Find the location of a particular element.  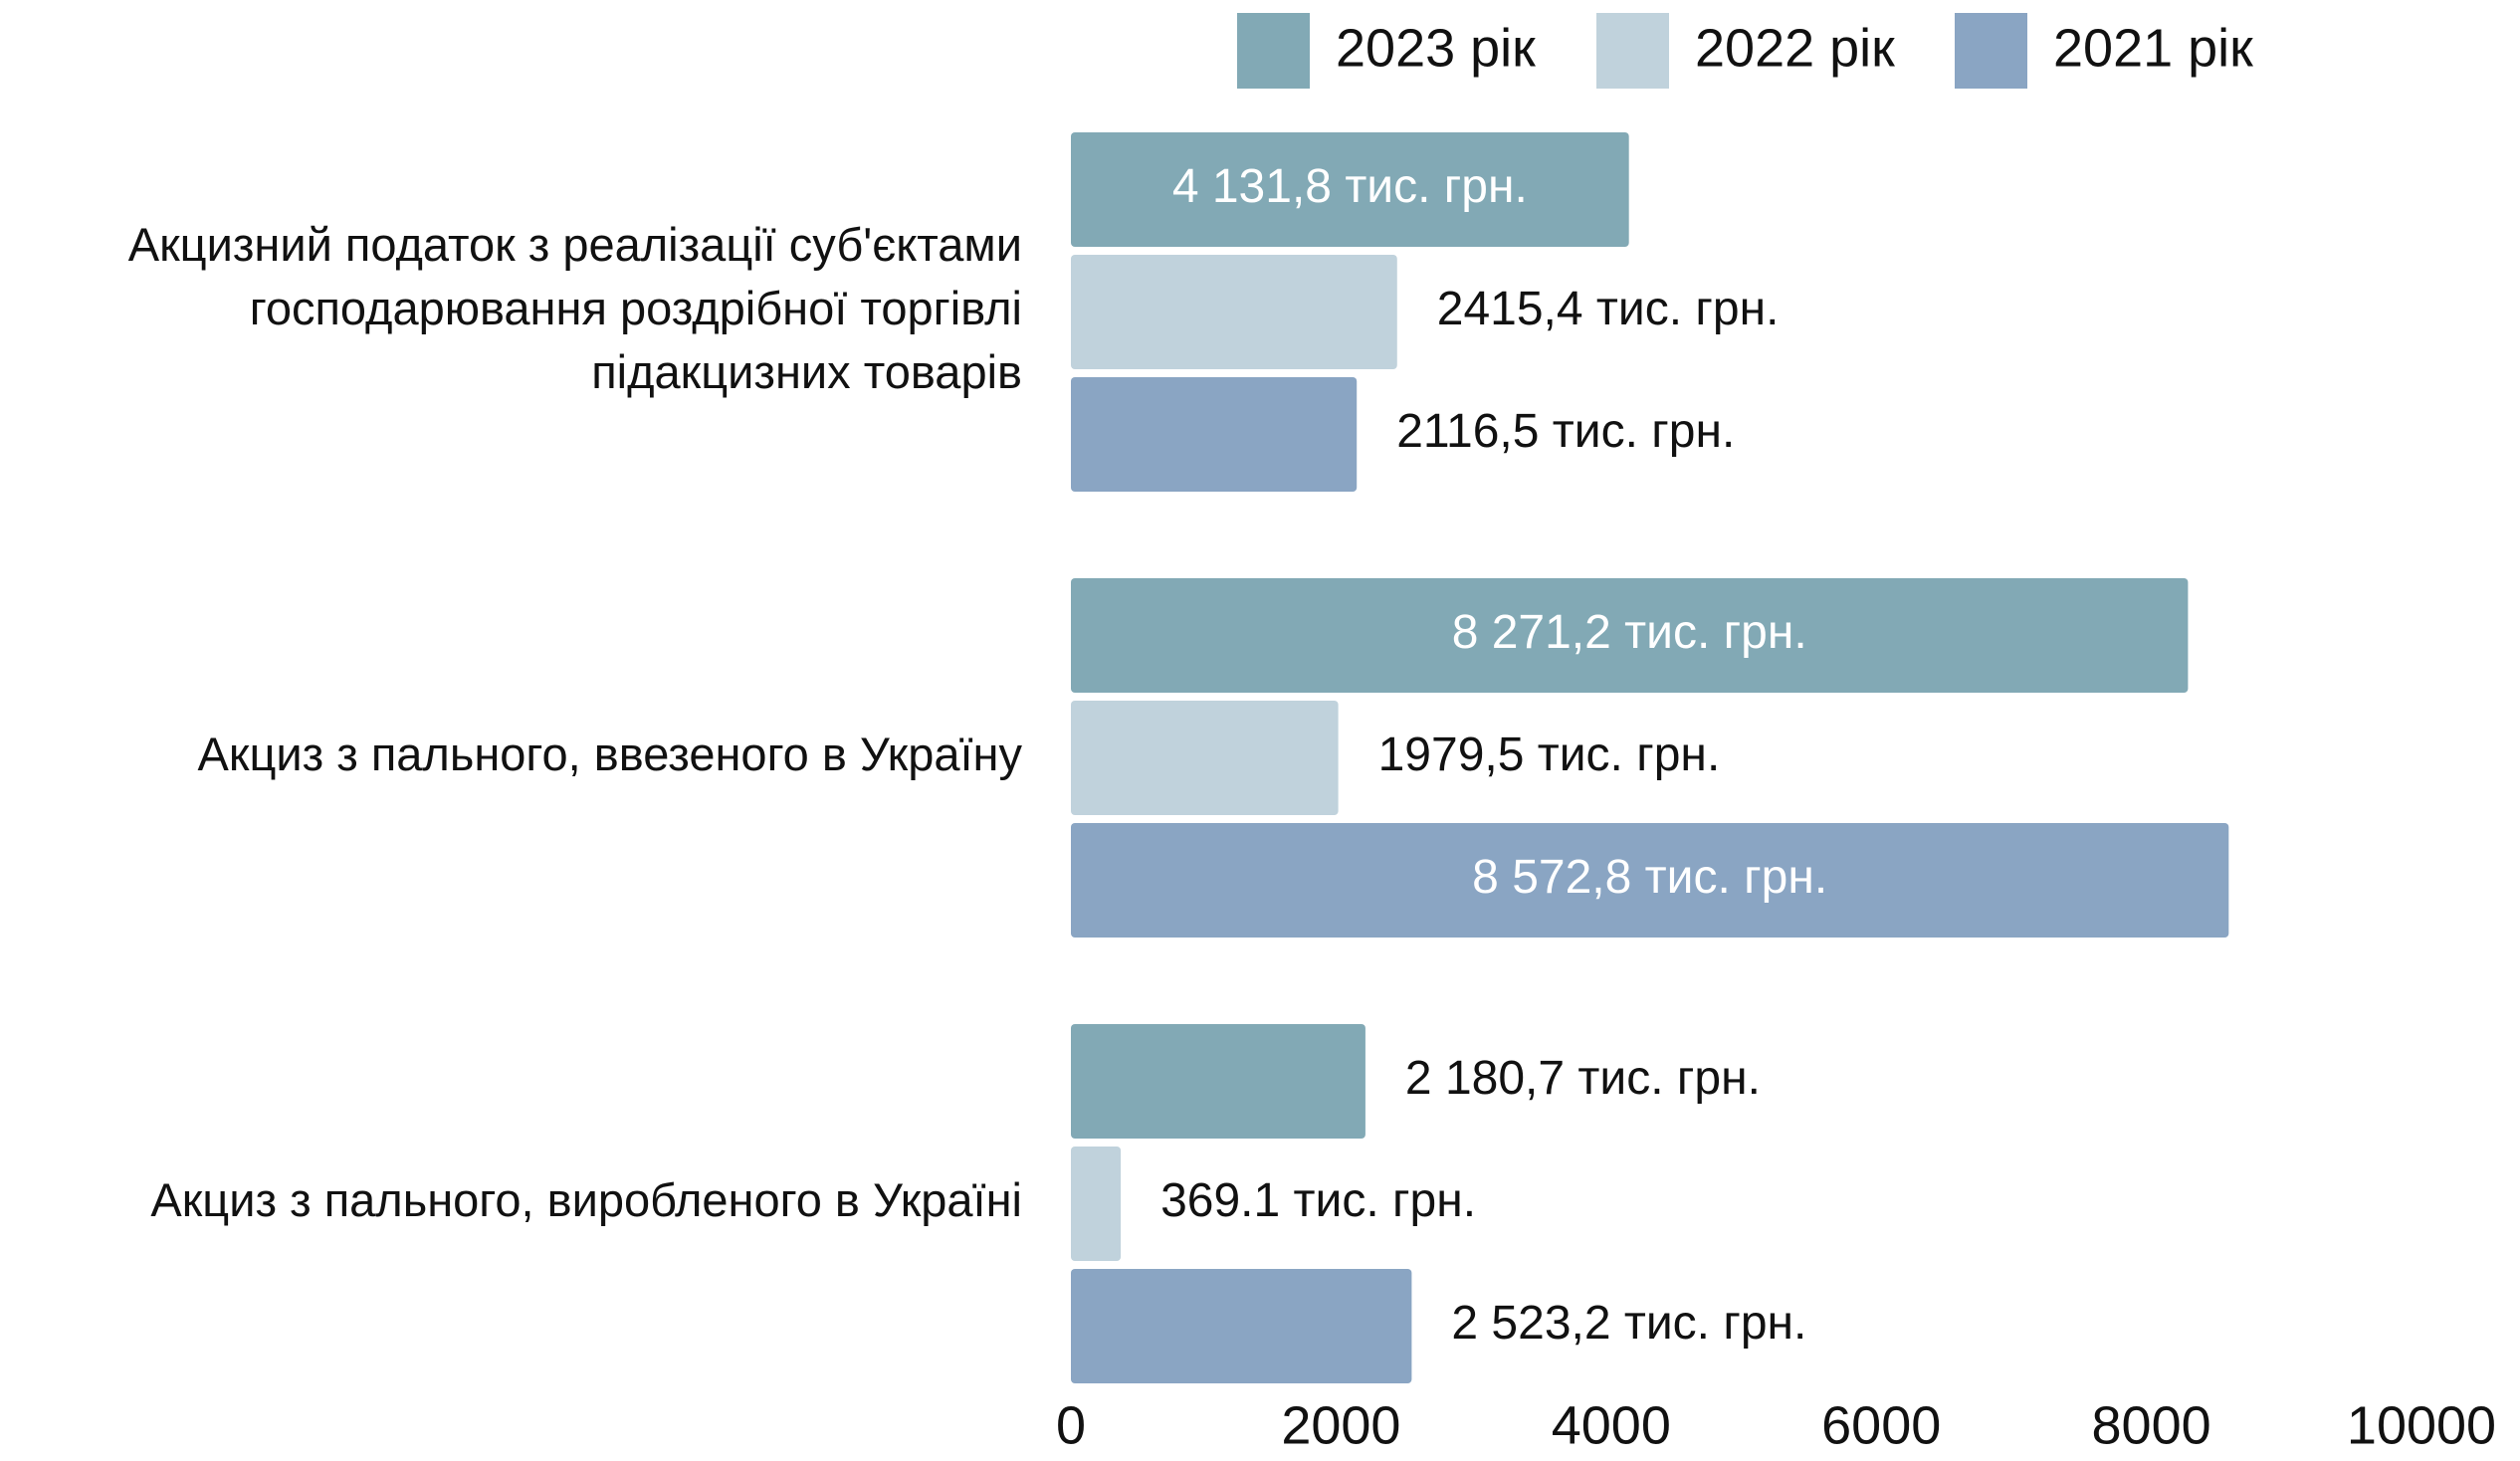

value-label: 2116,5 тис. грн. is located at coordinates (1565, 431).